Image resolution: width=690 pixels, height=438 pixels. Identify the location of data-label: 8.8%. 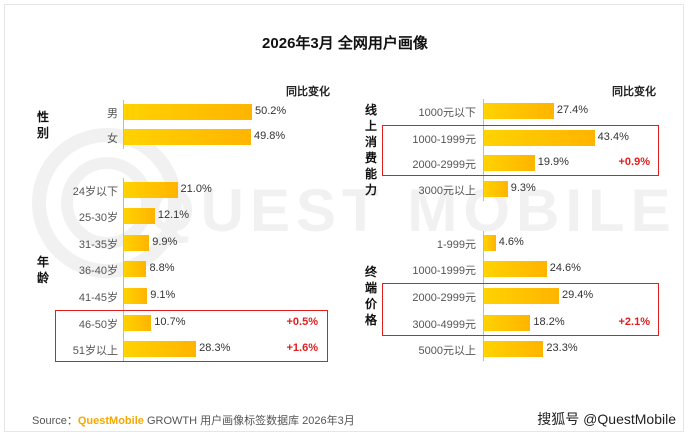
(162, 268).